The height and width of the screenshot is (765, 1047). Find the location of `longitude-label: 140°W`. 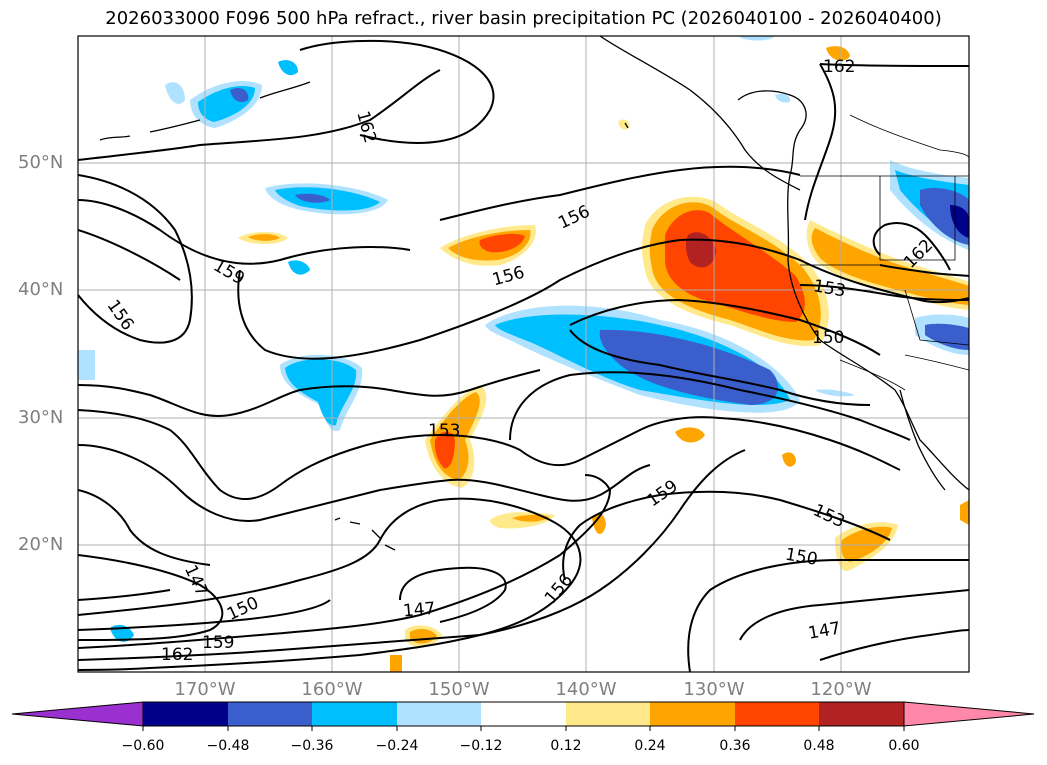

longitude-label: 140°W is located at coordinates (586, 689).